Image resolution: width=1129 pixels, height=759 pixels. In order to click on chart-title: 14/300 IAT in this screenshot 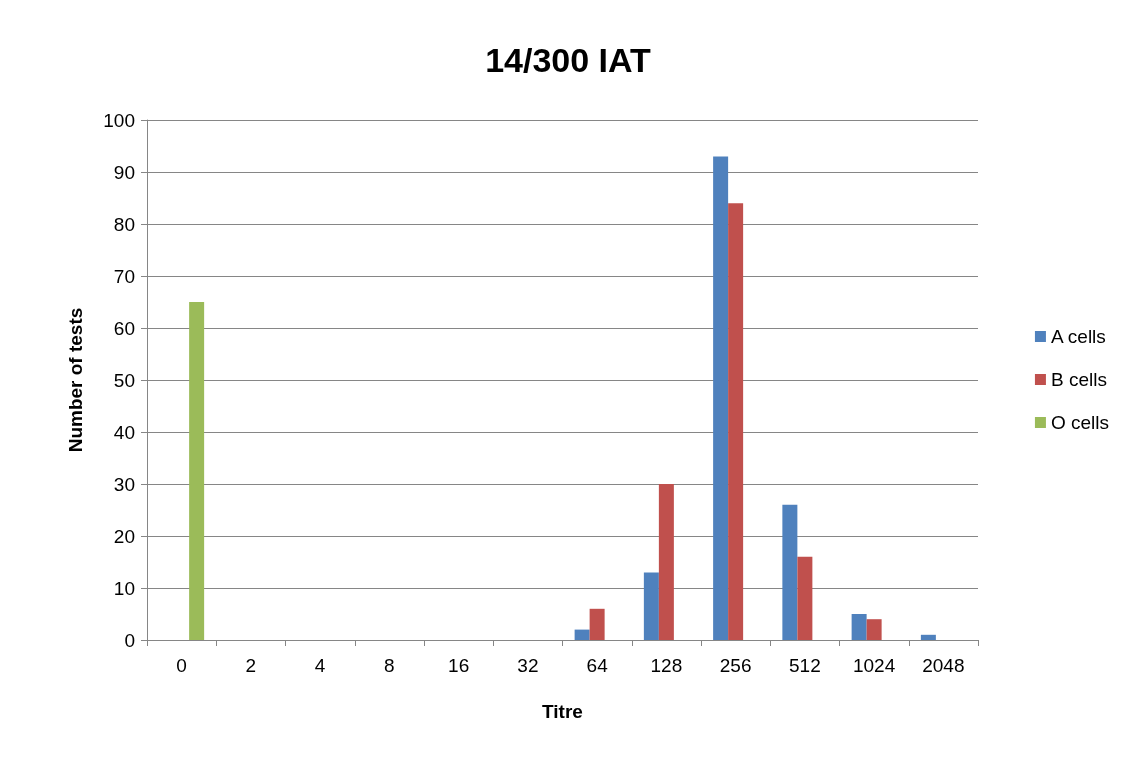, I will do `click(568, 60)`.